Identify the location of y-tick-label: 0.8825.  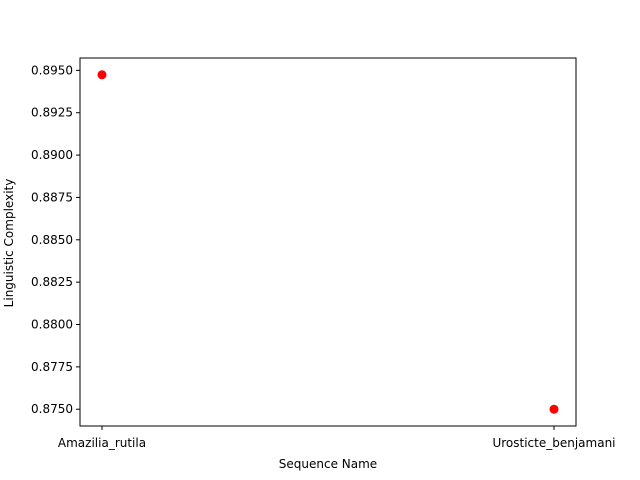
(52, 282).